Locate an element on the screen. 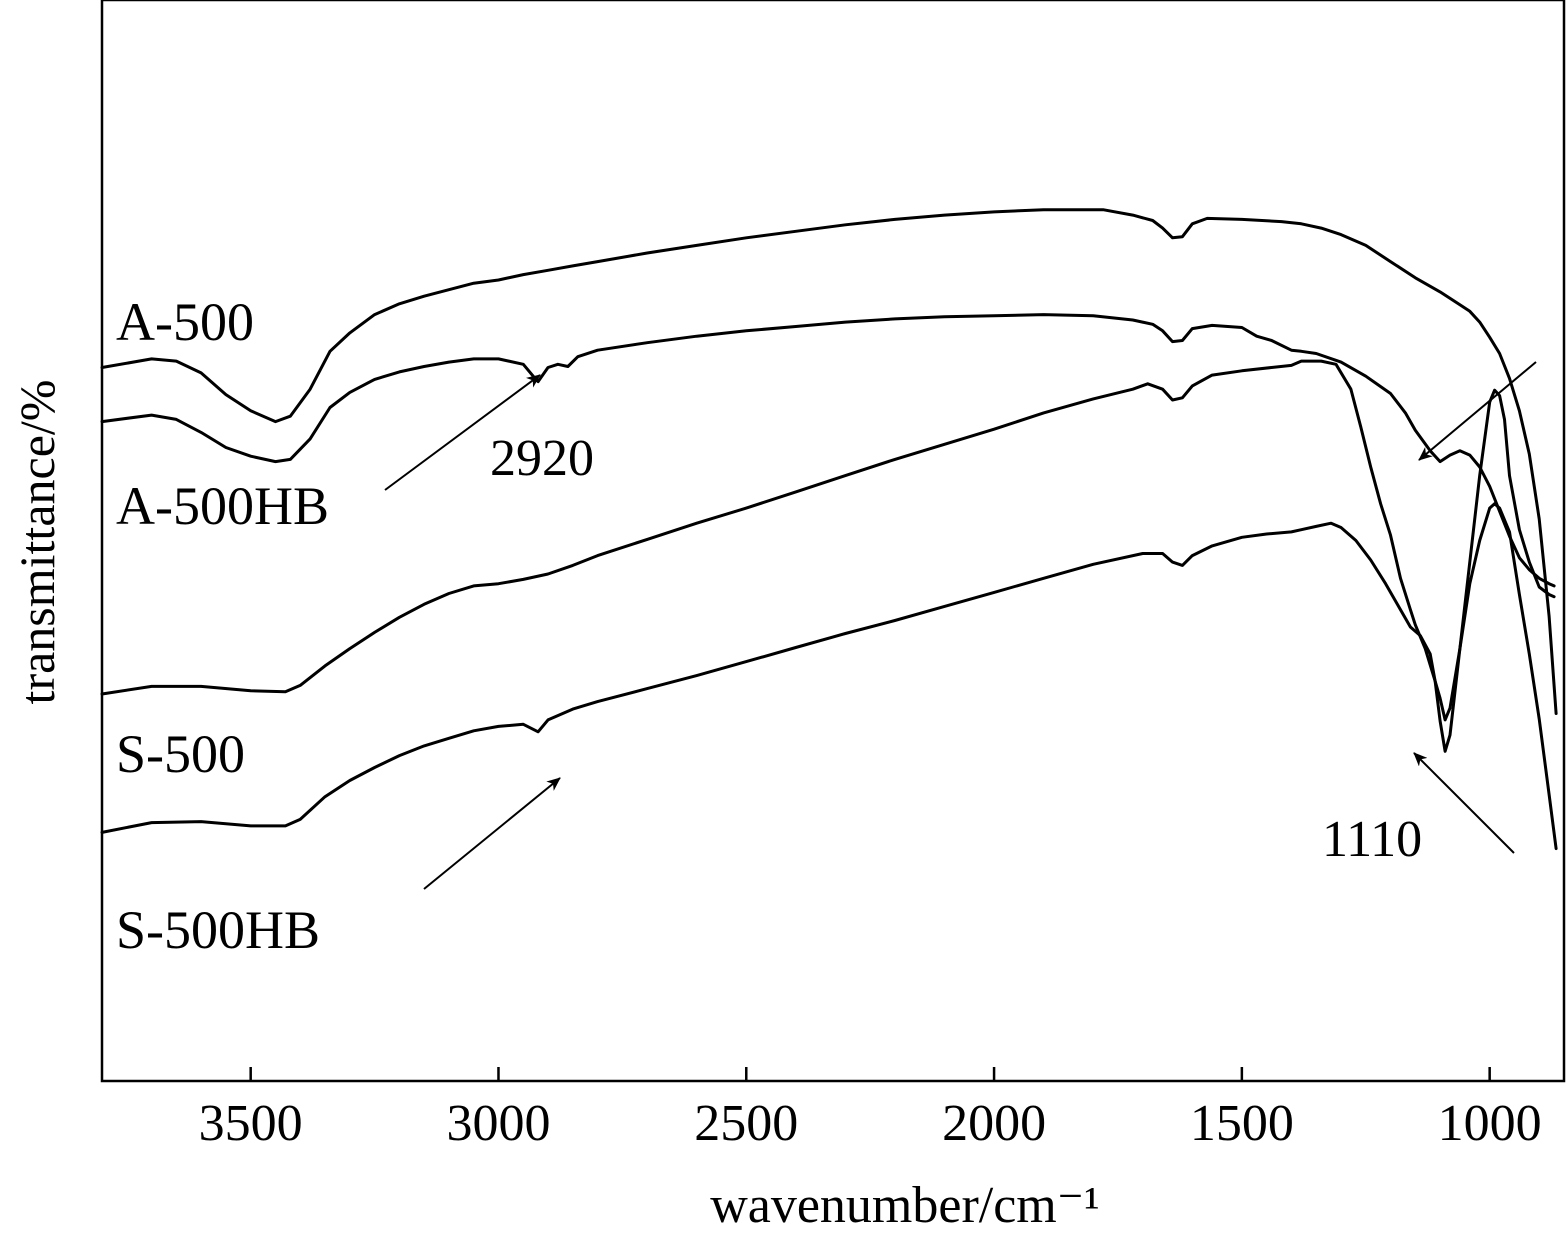  x-tick-label-2500: 2500 is located at coordinates (746, 1123).